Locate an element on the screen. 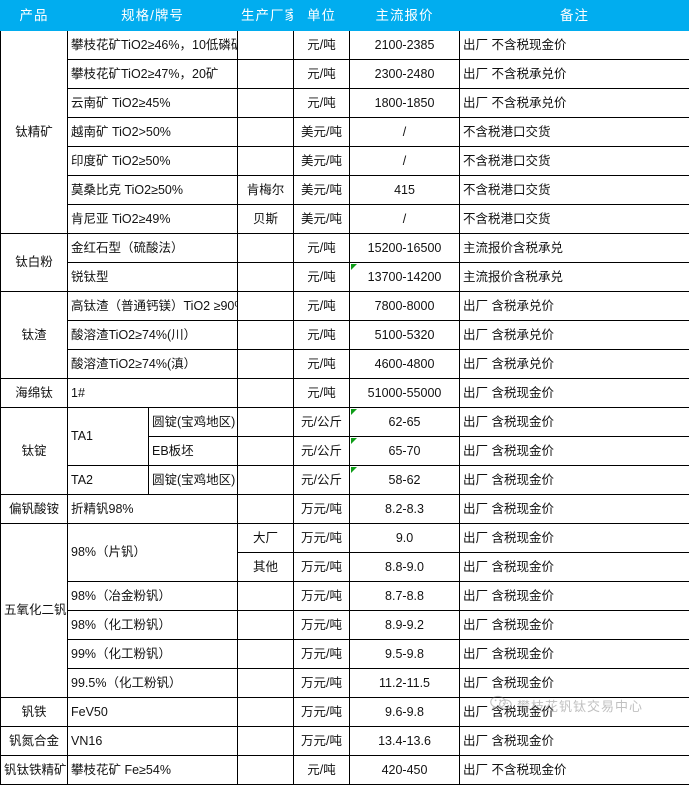 This screenshot has height=785, width=689. product-group-cell: 钛白粉 is located at coordinates (34, 263).